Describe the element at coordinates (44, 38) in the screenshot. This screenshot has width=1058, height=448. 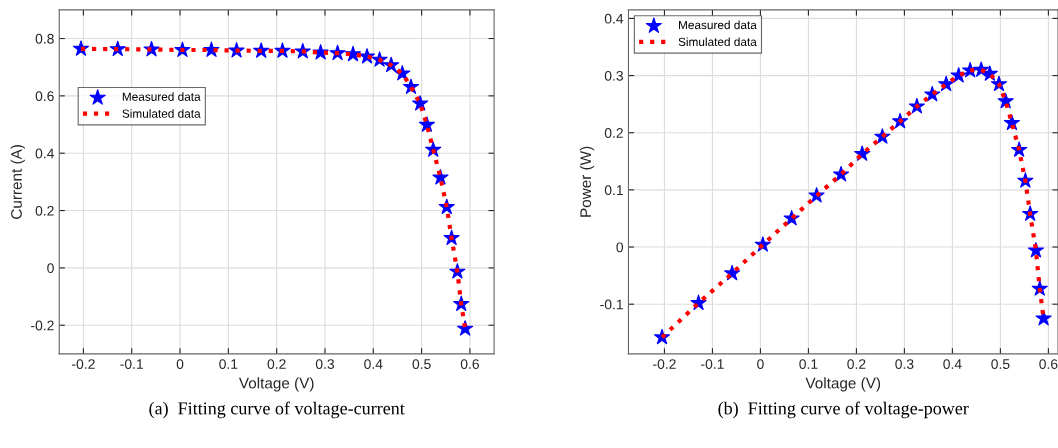
I see `y-tick-label: 0.8` at that location.